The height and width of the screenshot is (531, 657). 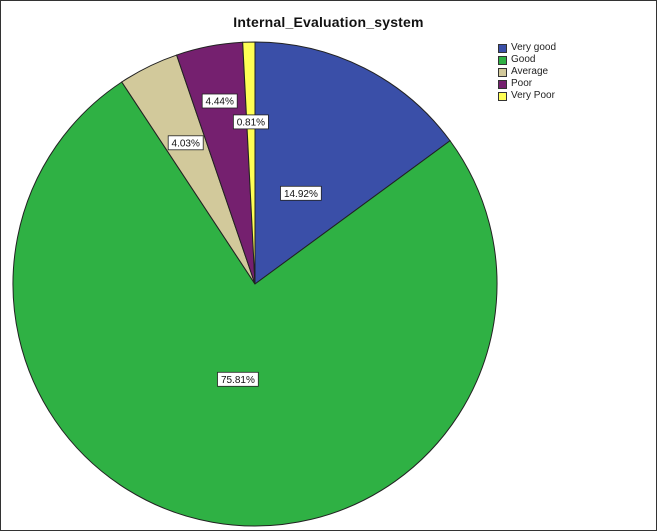 I want to click on chart-title: Internal_Evaluation_system, so click(x=328, y=22).